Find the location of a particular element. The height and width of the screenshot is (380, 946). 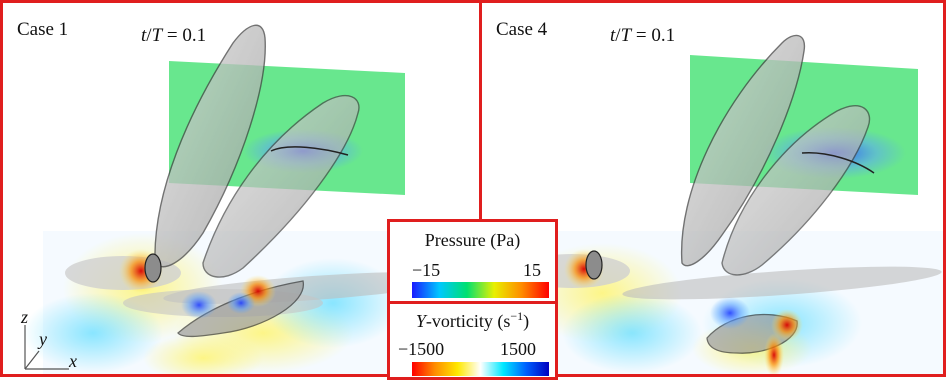

vorticity-colorbar is located at coordinates (480, 369).